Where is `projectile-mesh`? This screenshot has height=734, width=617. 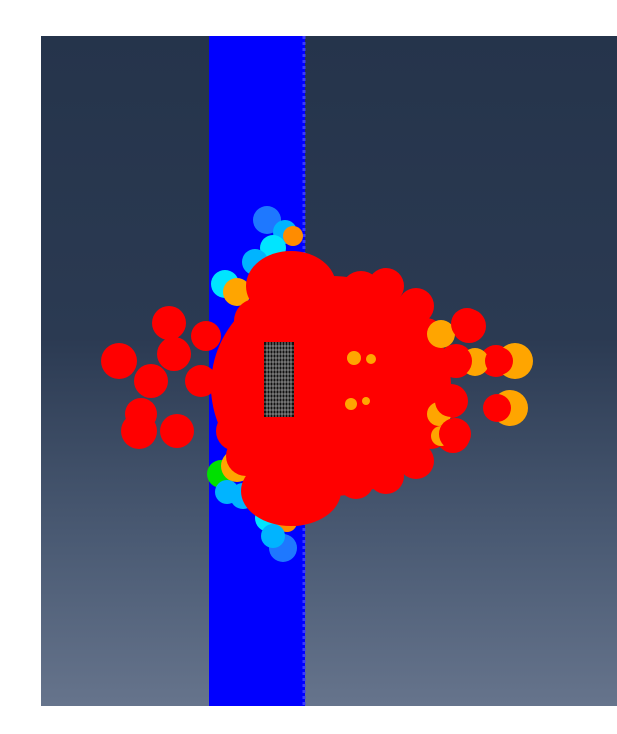
projectile-mesh is located at coordinates (279, 379).